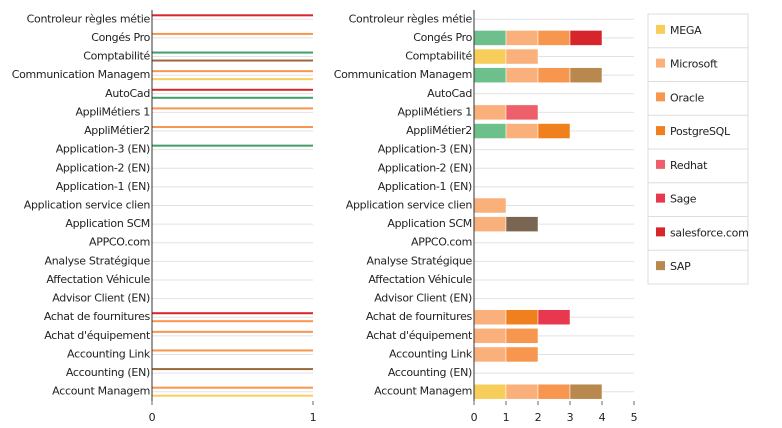 Image resolution: width=782 pixels, height=428 pixels. I want to click on category-label: Comptabilité, so click(116, 56).